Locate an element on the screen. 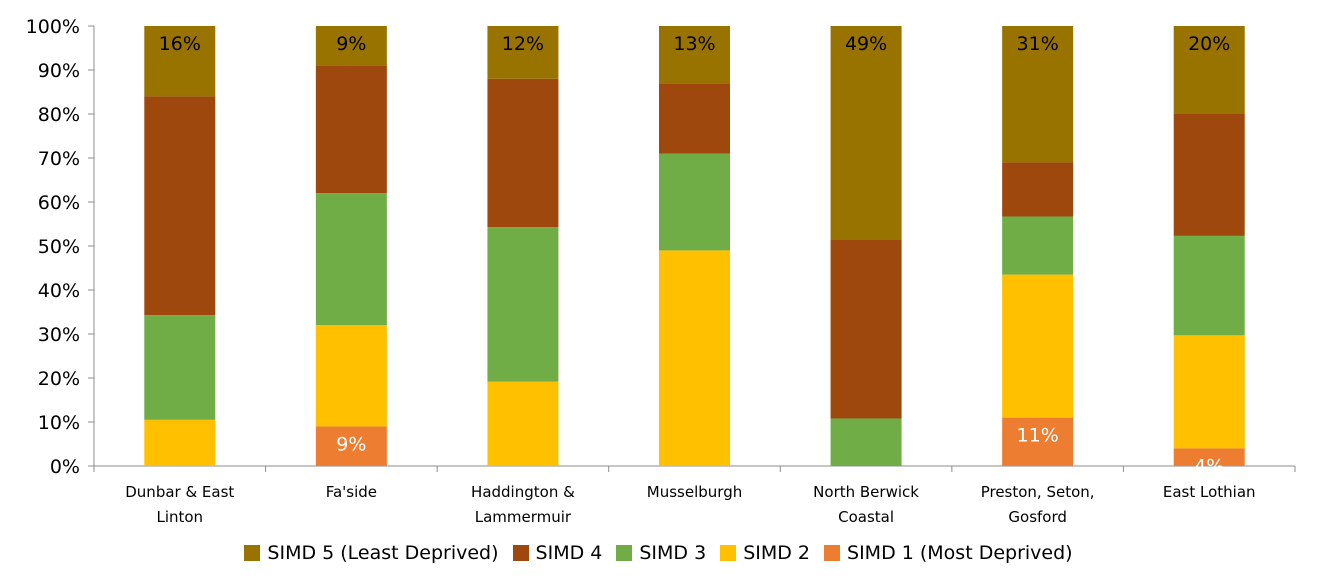 This screenshot has width=1317, height=580. y-tick-label: 50% is located at coordinates (59, 247).